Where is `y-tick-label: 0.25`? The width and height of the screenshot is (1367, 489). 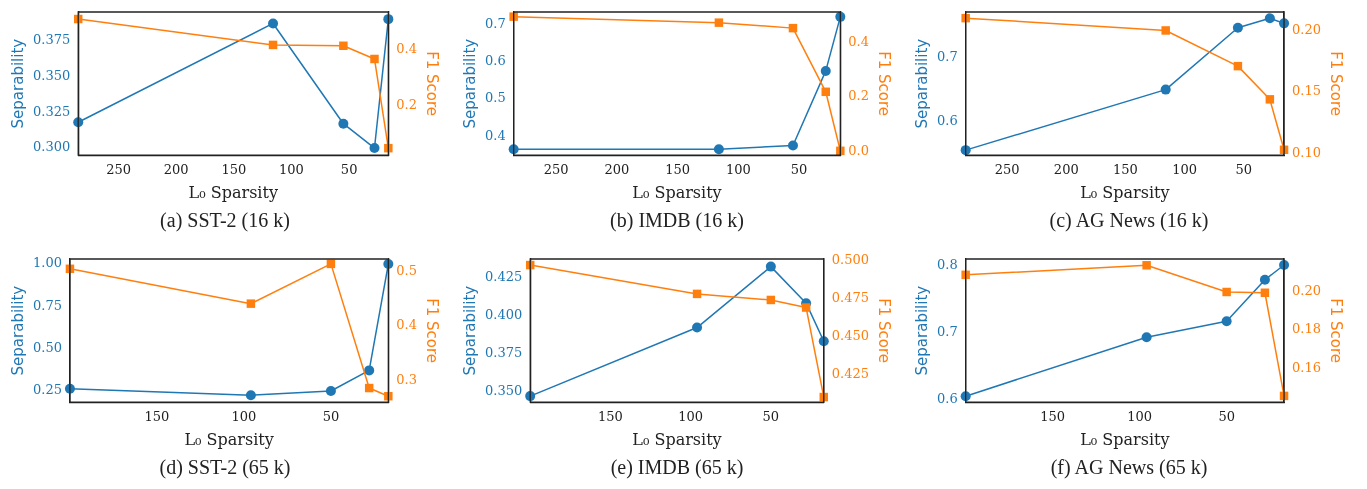 y-tick-label: 0.25 is located at coordinates (47, 390).